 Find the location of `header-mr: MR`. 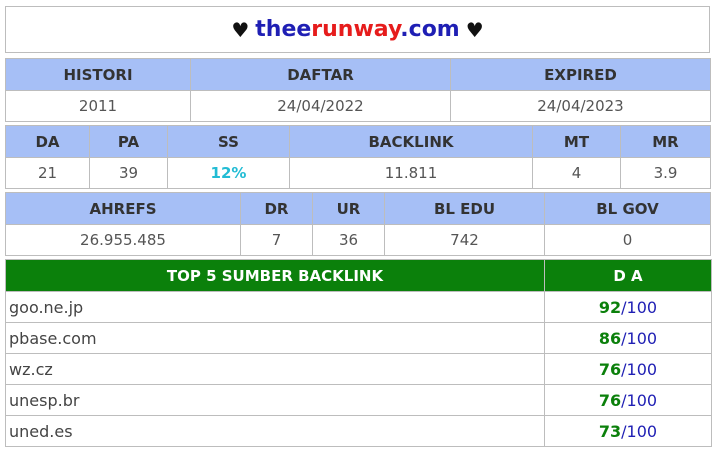

header-mr: MR is located at coordinates (665, 141).